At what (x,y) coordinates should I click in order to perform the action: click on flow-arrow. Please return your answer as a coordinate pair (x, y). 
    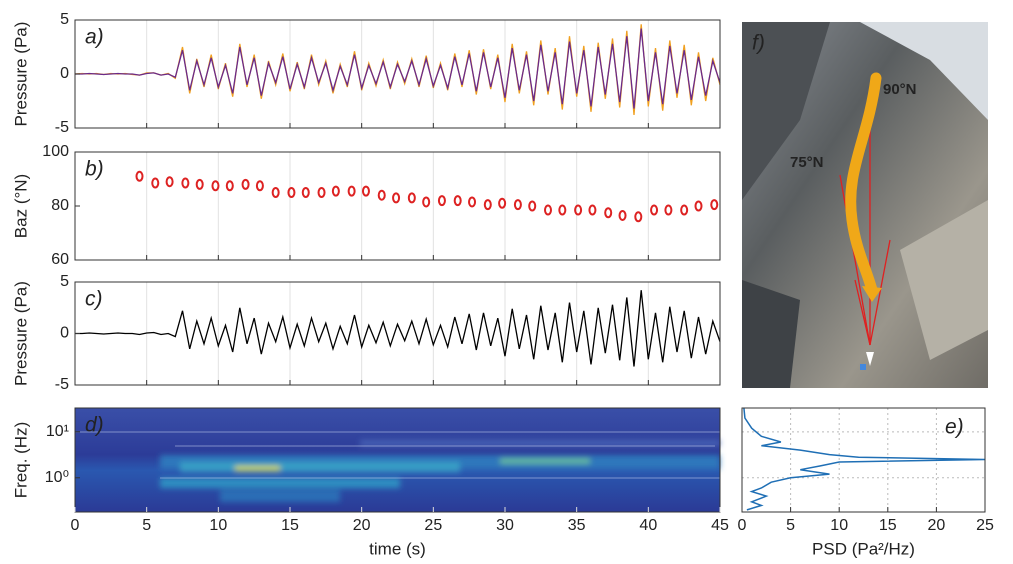
    Looking at the image, I should click on (863, 184).